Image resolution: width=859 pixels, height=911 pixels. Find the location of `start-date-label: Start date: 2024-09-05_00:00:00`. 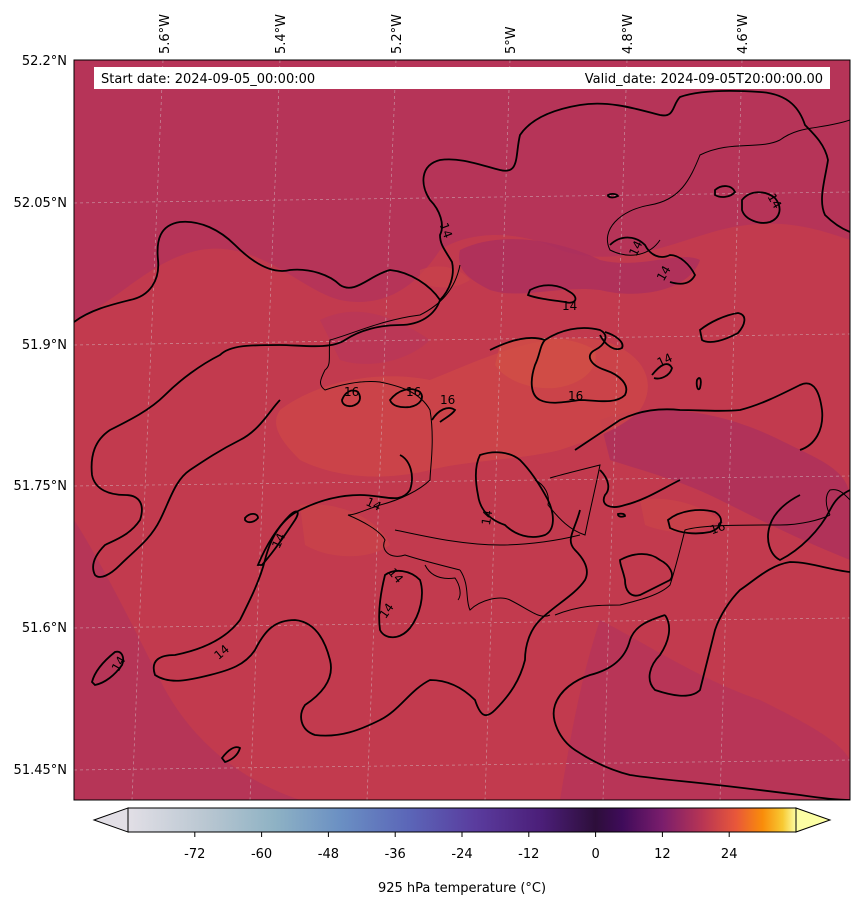

start-date-label: Start date: 2024-09-05_00:00:00 is located at coordinates (208, 79).